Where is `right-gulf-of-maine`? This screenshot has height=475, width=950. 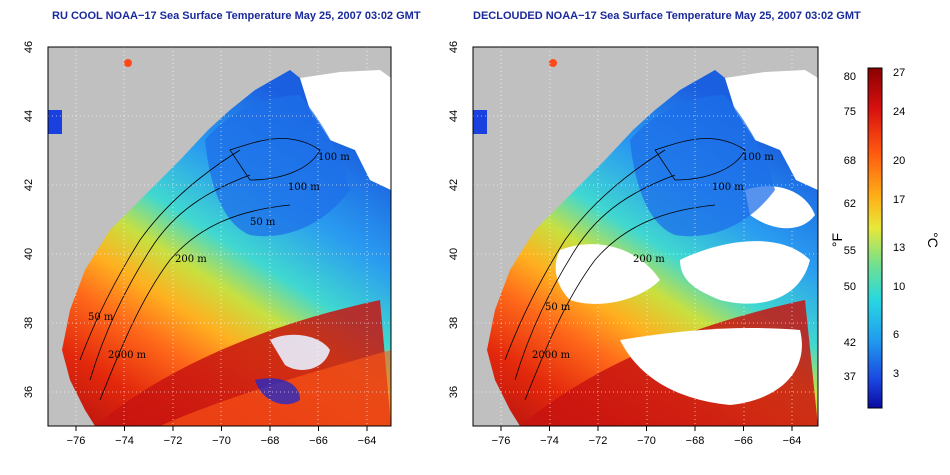
right-gulf-of-maine is located at coordinates (702, 166).